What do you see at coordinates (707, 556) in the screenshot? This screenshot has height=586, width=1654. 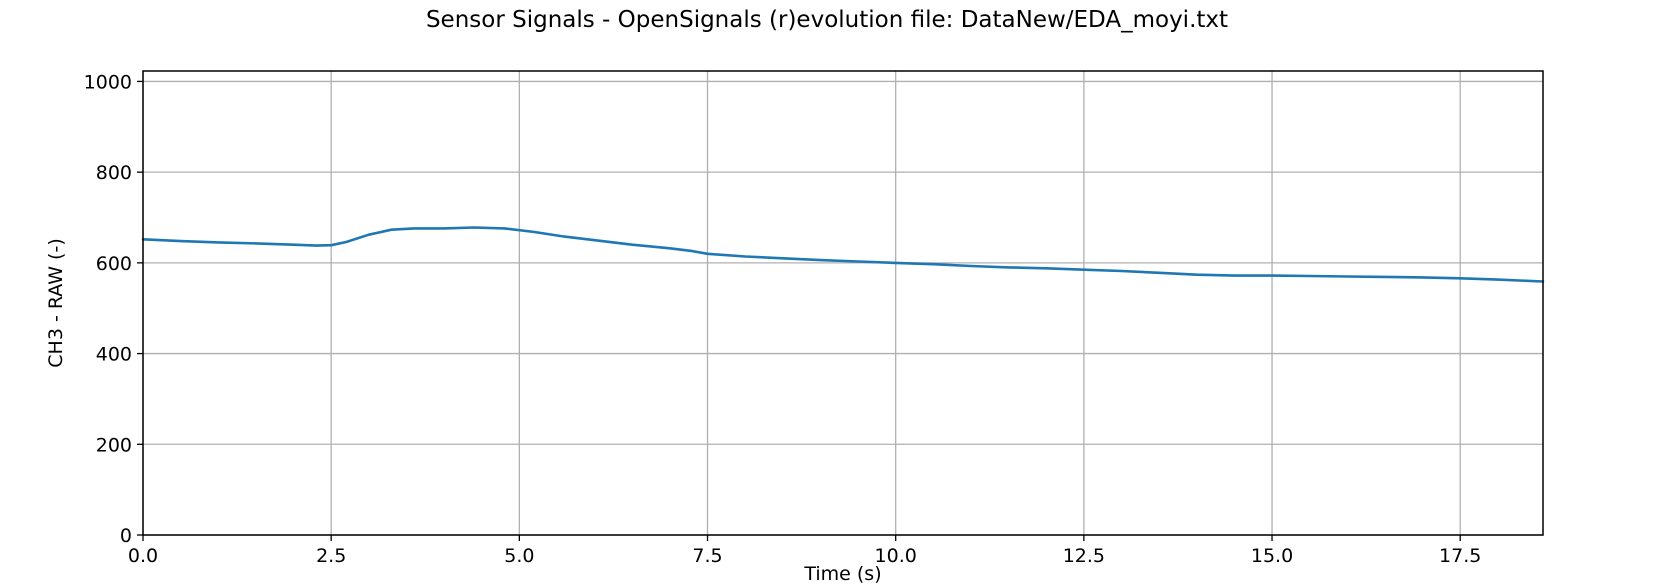 I see `x-tick-label: 7.5` at bounding box center [707, 556].